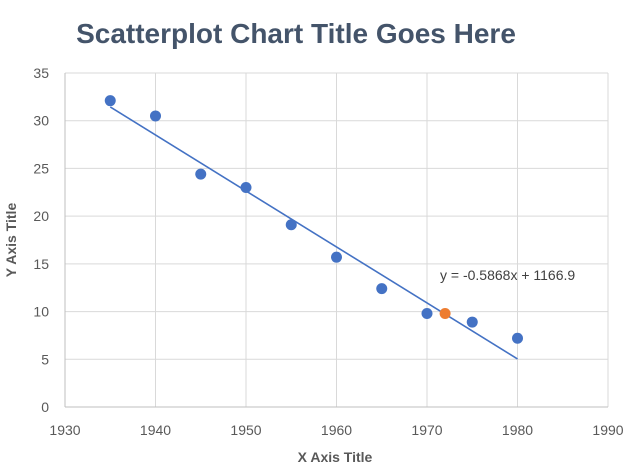 This screenshot has height=468, width=634. I want to click on x-tick-label-5: 1980, so click(517, 430).